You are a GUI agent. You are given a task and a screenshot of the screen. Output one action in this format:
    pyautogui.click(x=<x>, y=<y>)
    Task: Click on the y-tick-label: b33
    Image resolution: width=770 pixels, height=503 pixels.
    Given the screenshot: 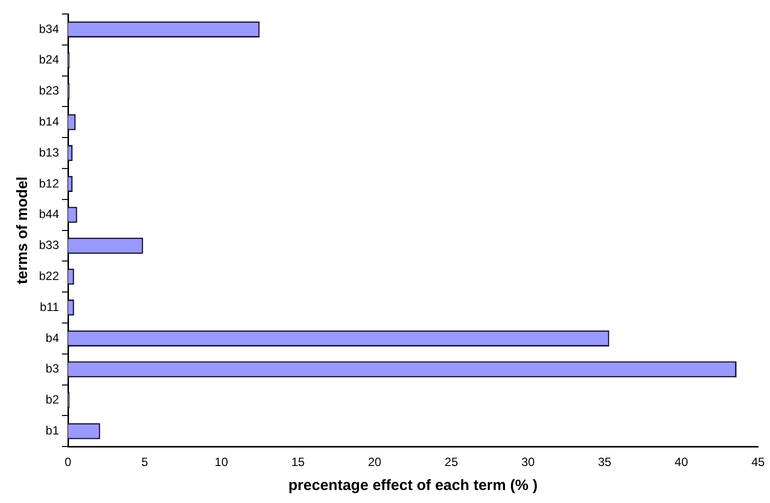 What is the action you would take?
    pyautogui.click(x=49, y=245)
    